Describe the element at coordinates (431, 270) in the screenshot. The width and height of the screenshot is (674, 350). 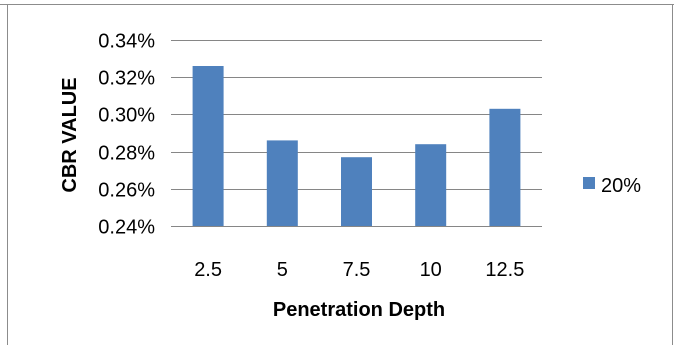
I see `x-tick-label: 10` at that location.